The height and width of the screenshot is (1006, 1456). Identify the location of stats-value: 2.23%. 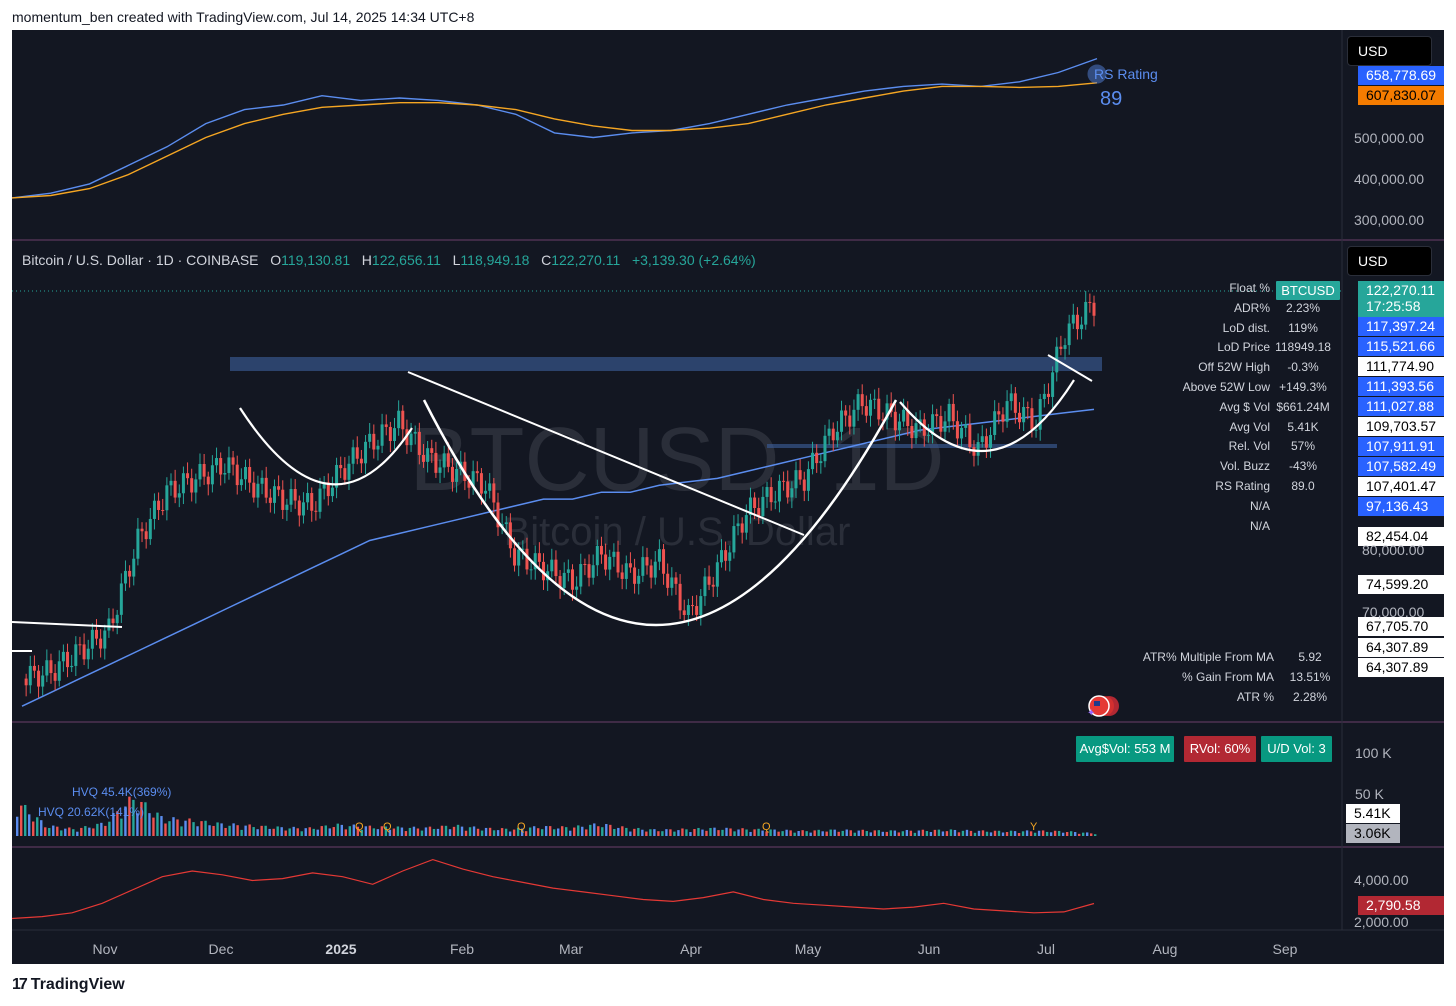
(1303, 307).